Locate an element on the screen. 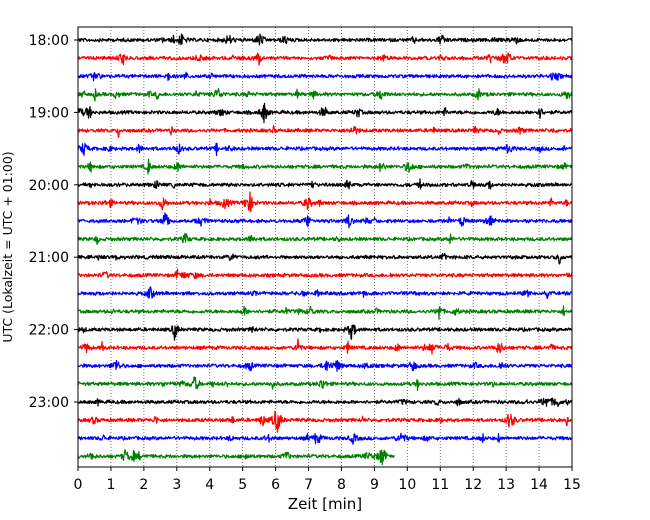  y-tick-label: 21:00 is located at coordinates (49, 258).